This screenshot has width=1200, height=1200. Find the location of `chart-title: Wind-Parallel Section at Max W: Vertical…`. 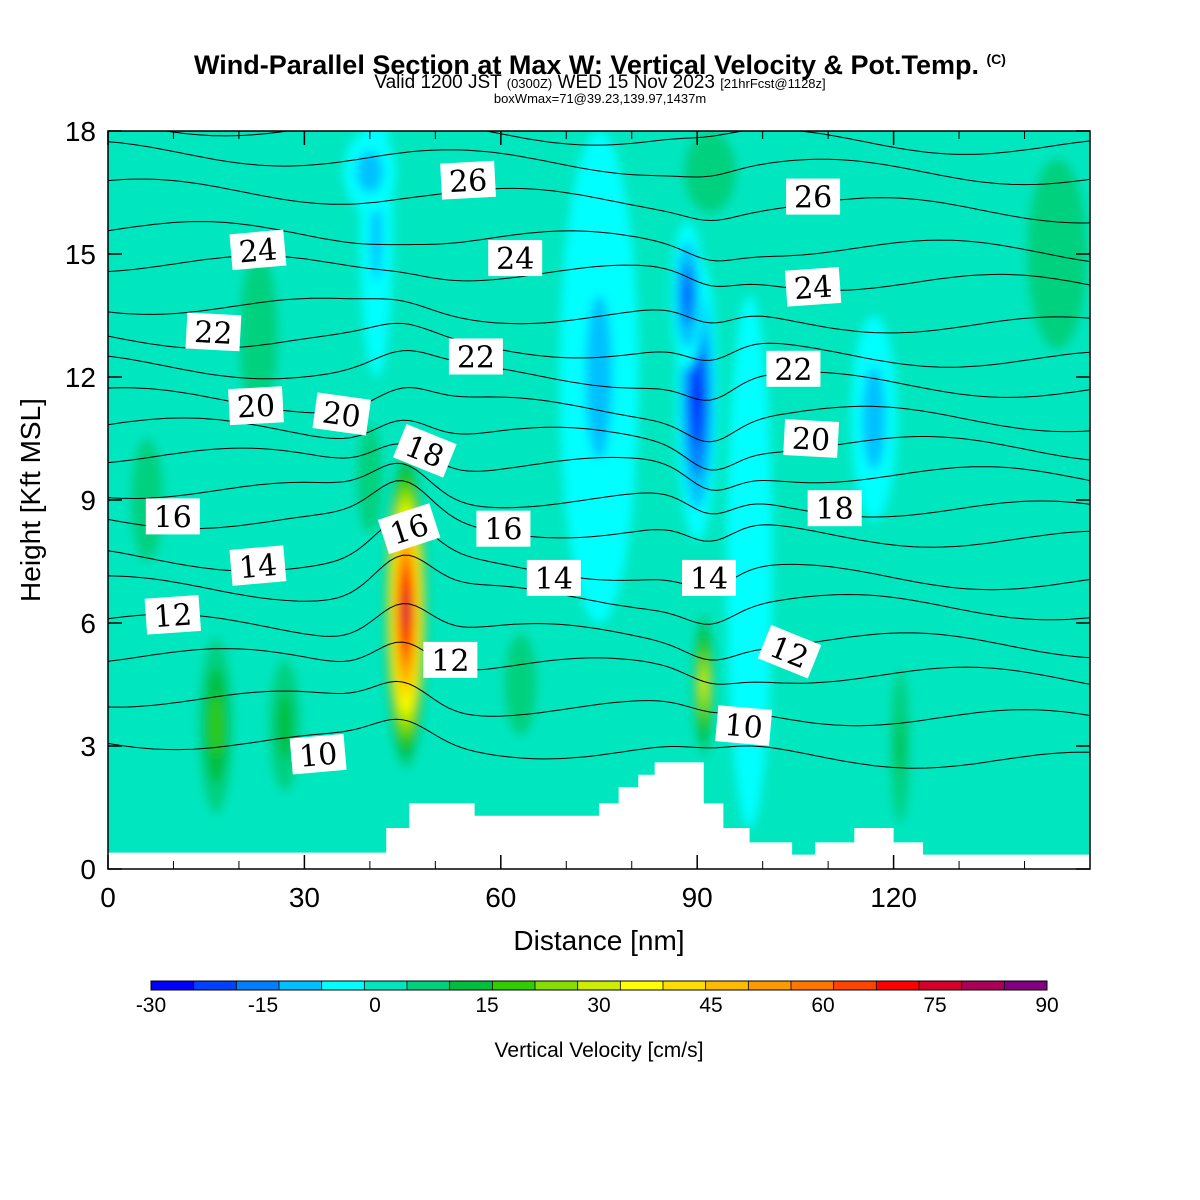

chart-title: Wind-Parallel Section at Max W: Vertical… is located at coordinates (600, 62).